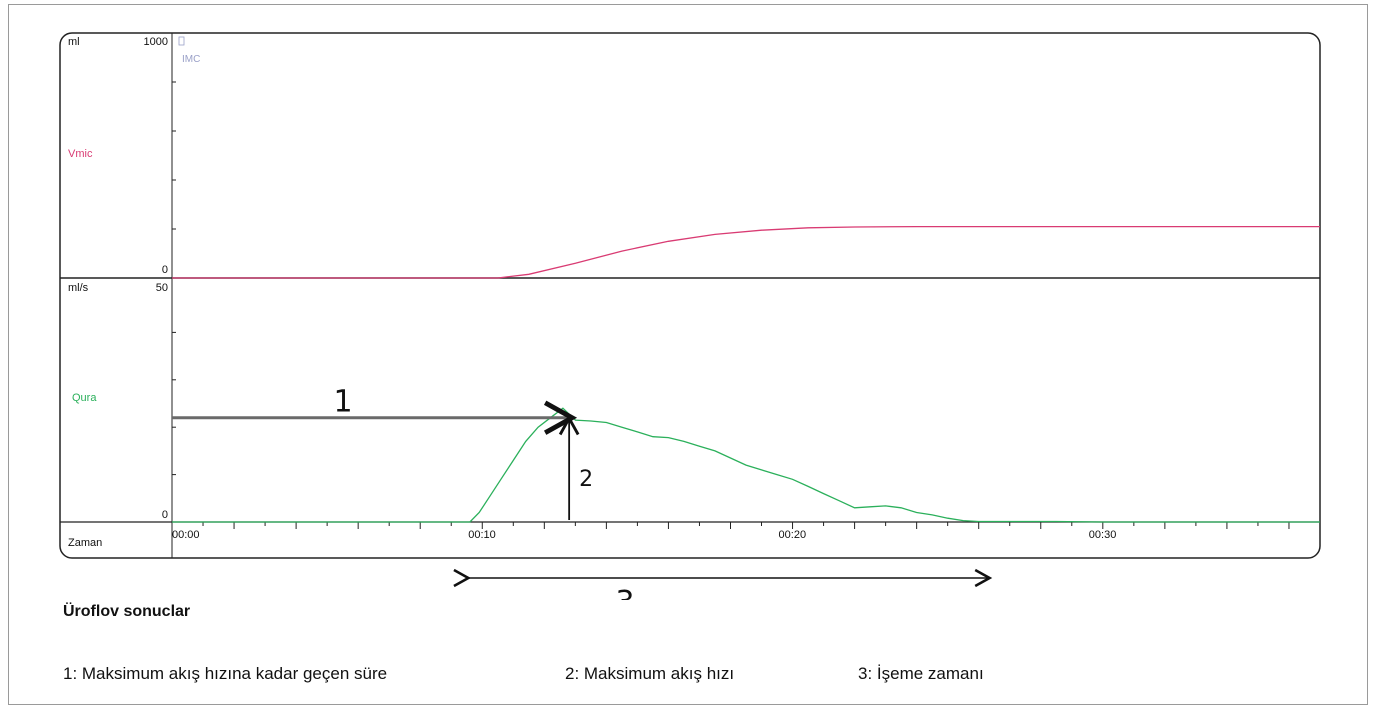  What do you see at coordinates (746, 252) in the screenshot?
I see `vmic-series-line` at bounding box center [746, 252].